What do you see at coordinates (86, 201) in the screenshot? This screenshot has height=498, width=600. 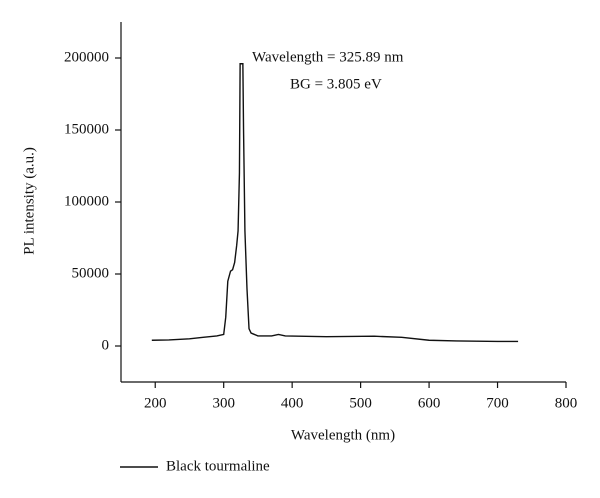 I see `y-tick-label: 100000` at bounding box center [86, 201].